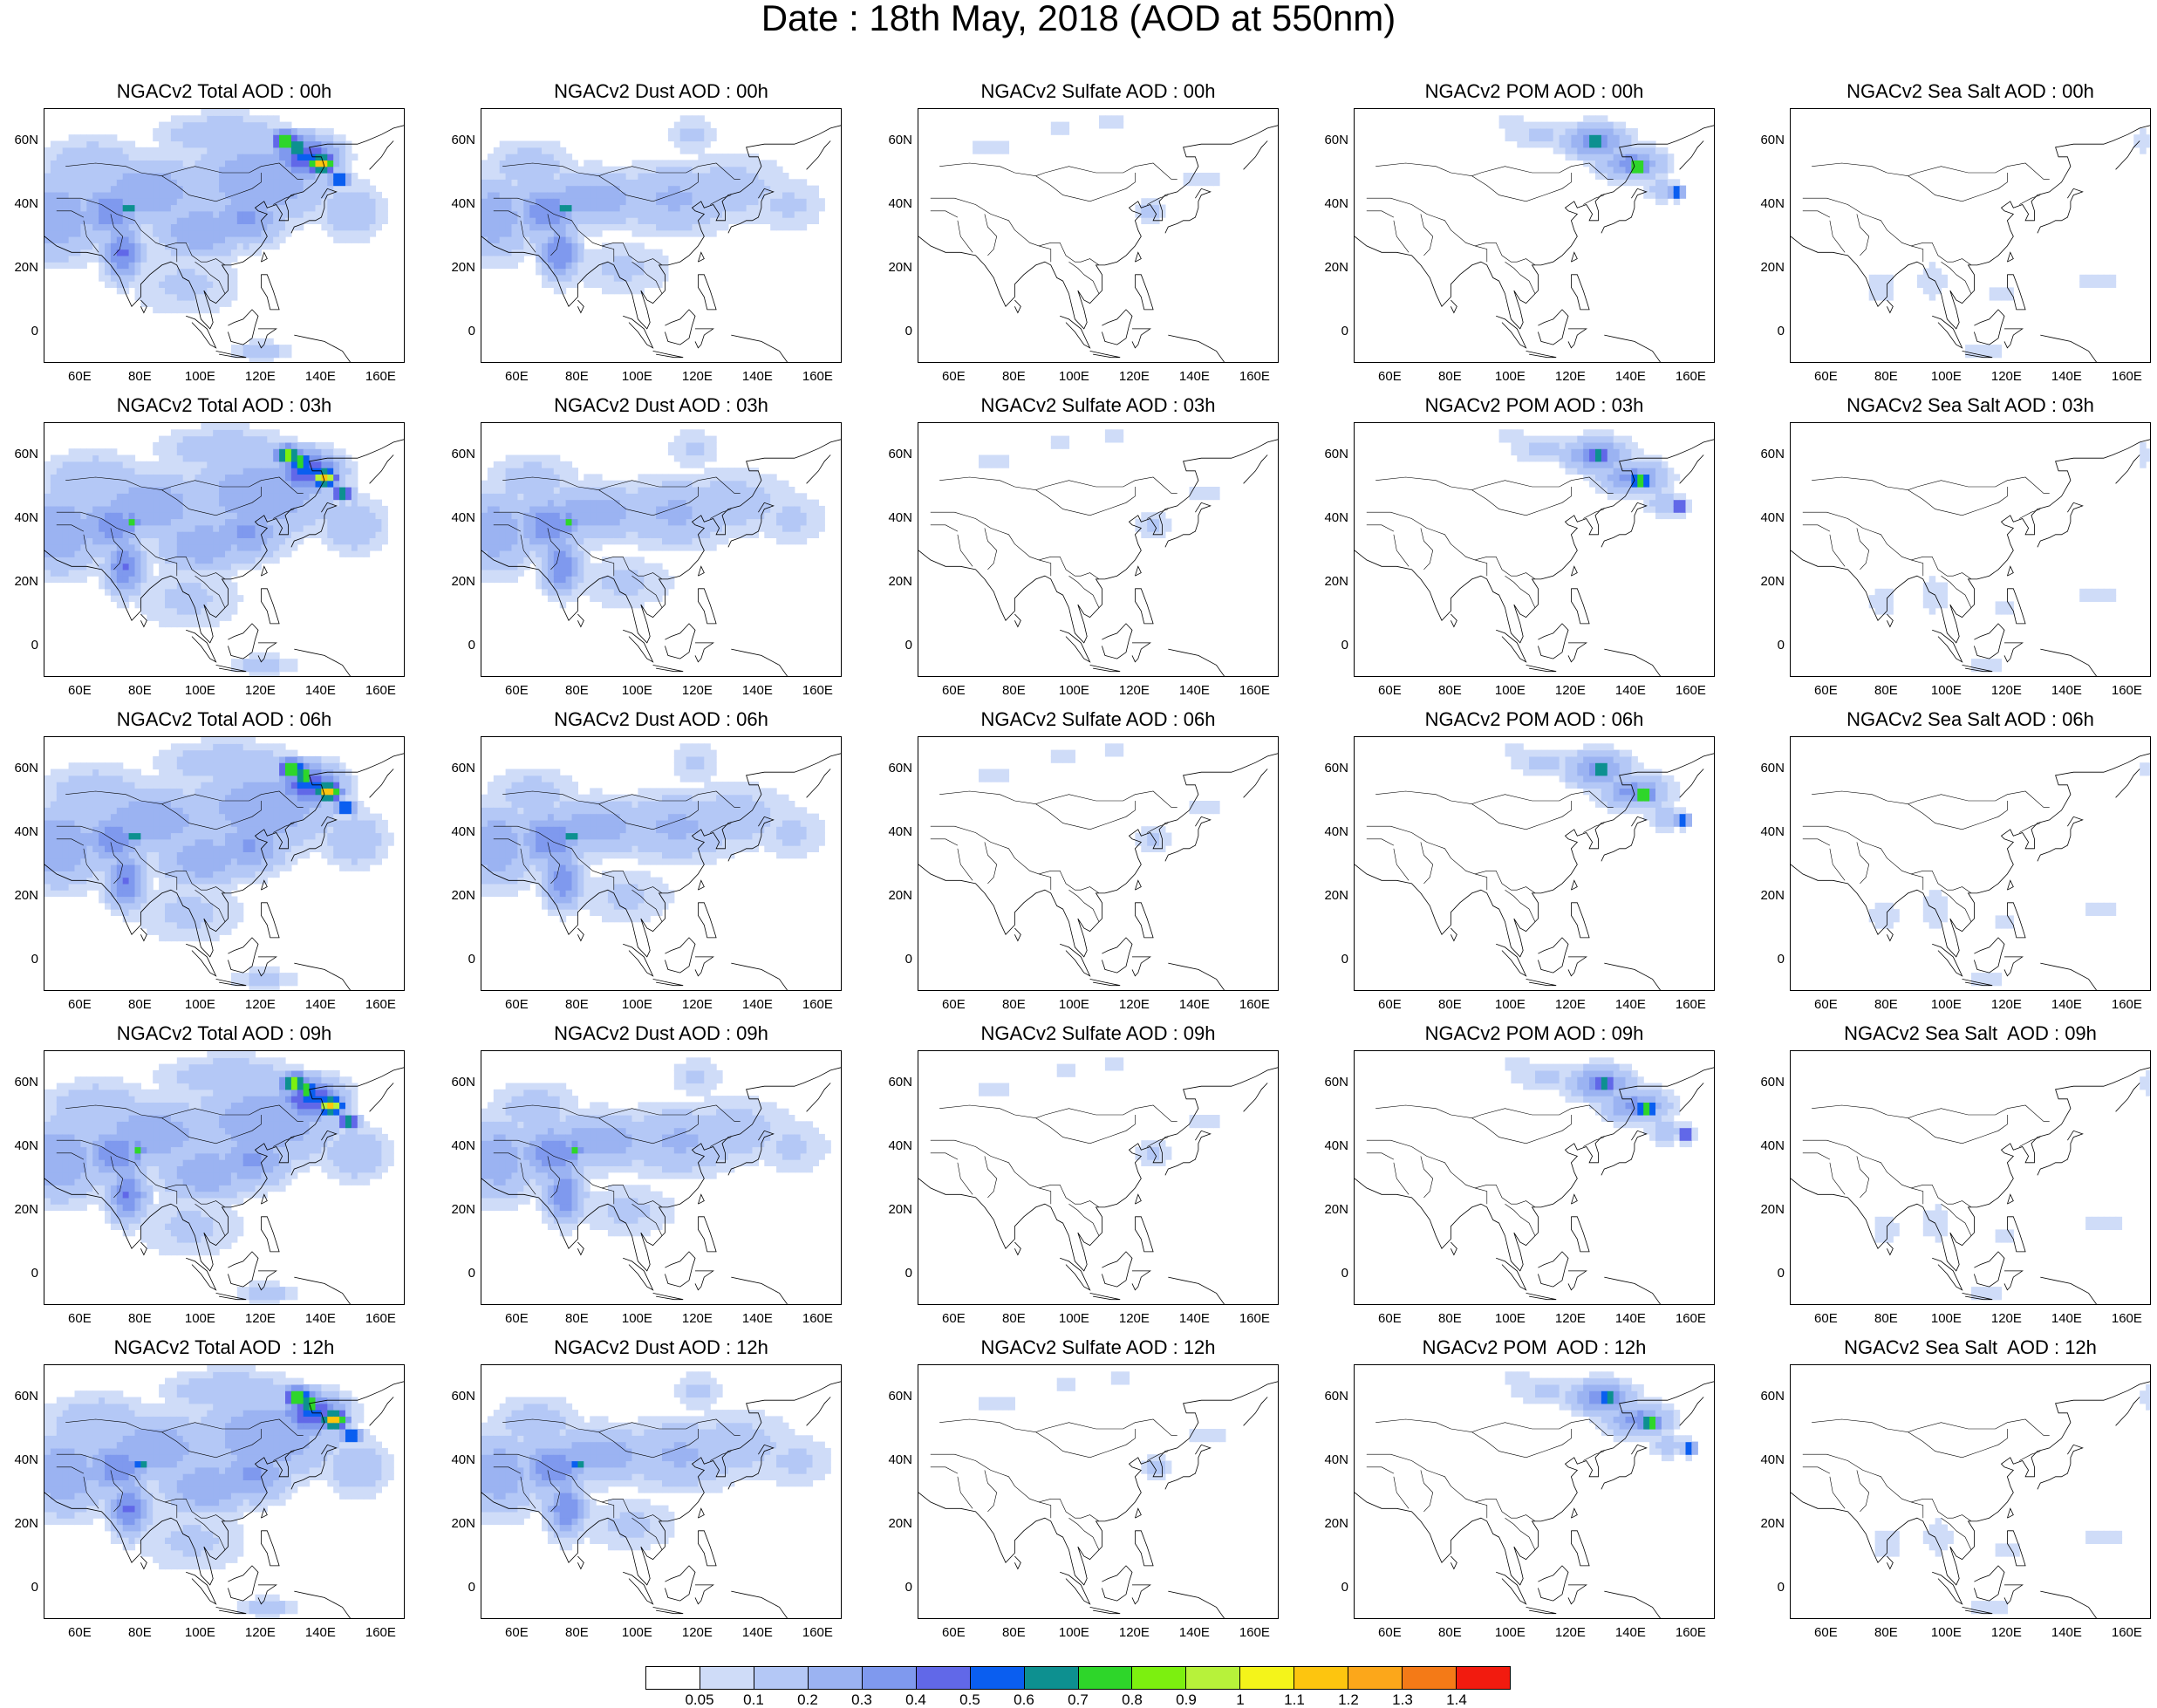 This screenshot has height=1708, width=2157. What do you see at coordinates (380, 690) in the screenshot?
I see `lon-tick-label: 160E` at bounding box center [380, 690].